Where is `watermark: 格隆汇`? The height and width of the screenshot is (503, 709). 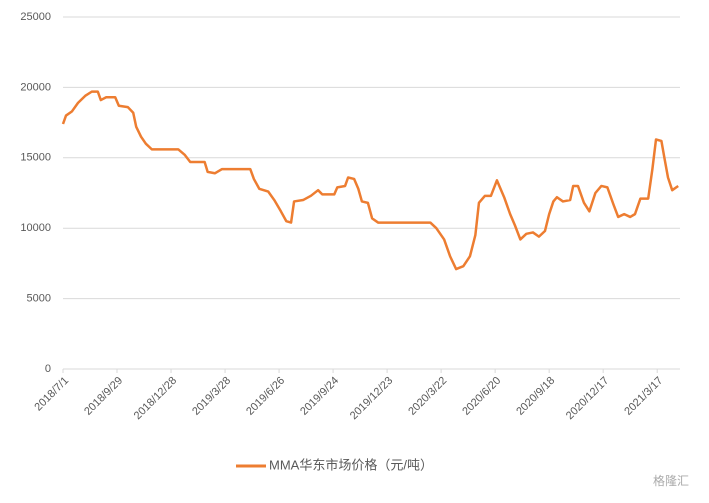
watermark: 格隆汇 is located at coordinates (671, 480).